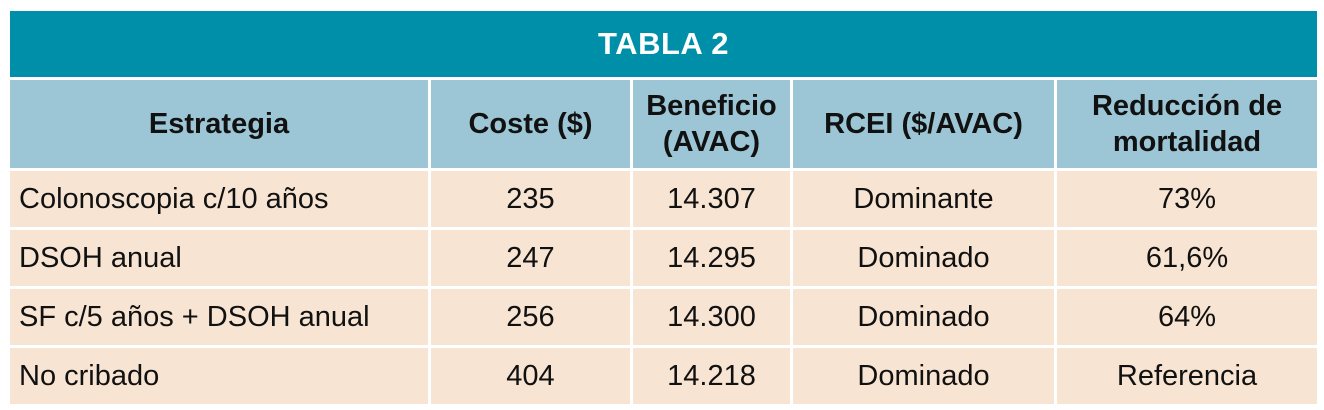 This screenshot has width=1324, height=410. What do you see at coordinates (219, 199) in the screenshot?
I see `cell-estrategia: Colonoscopia c/10 años` at bounding box center [219, 199].